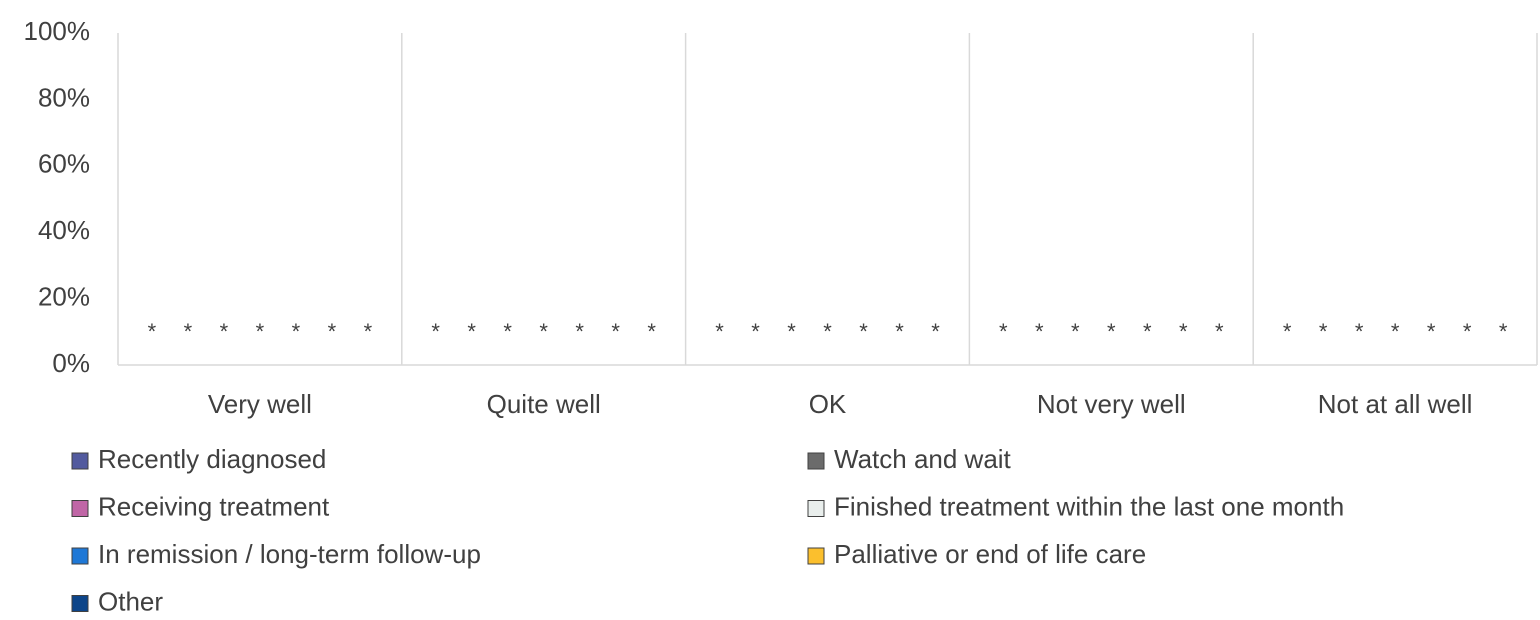  Describe the element at coordinates (71, 363) in the screenshot. I see `y-tick-label: 0%` at that location.